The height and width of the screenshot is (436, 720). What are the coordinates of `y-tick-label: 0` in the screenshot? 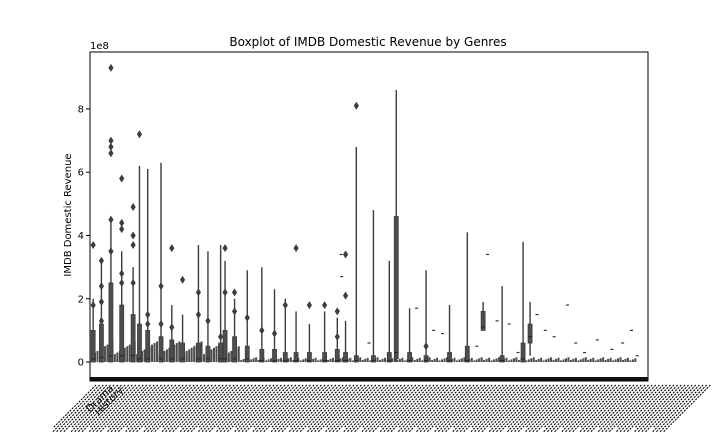 It's located at (81, 363).